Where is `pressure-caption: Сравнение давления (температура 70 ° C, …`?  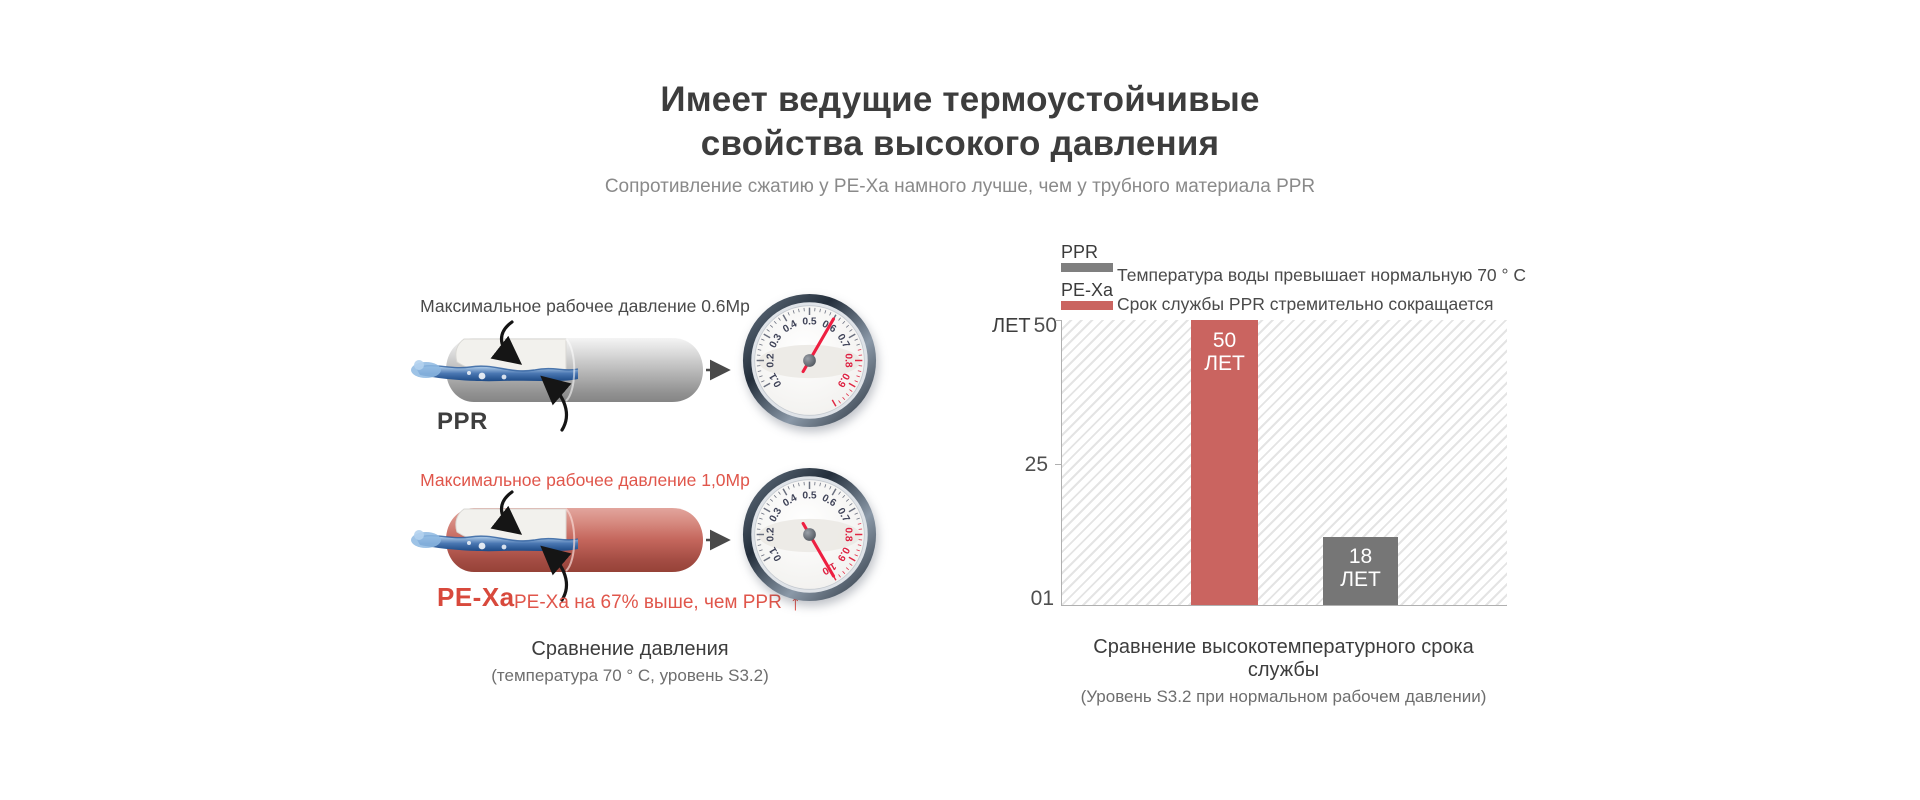
pressure-caption: Сравнение давления (температура 70 ° C, … is located at coordinates (630, 661).